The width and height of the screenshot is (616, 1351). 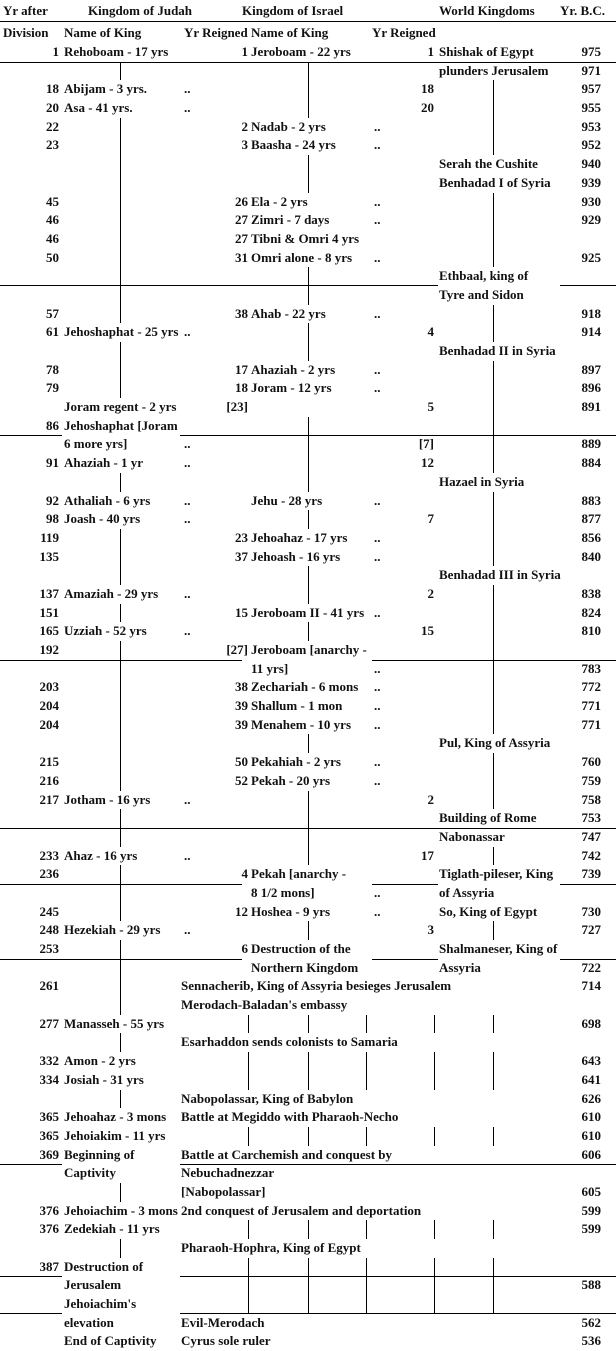 I want to click on division-year: 78, so click(x=52, y=369).